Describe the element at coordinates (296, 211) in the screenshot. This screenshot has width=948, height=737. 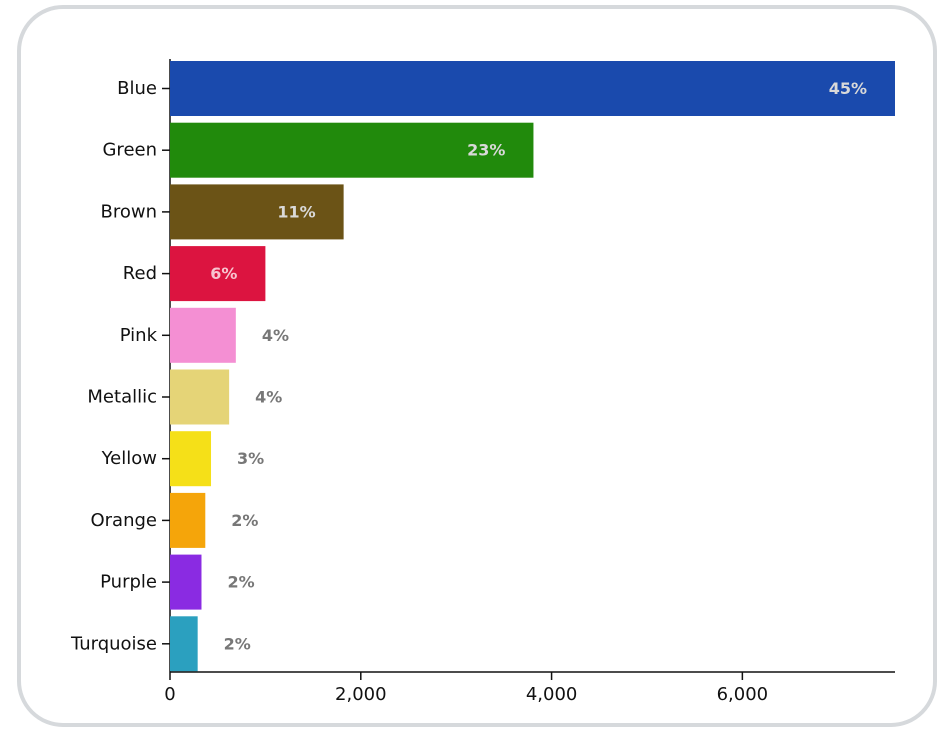
I see `data-label: 11%` at that location.